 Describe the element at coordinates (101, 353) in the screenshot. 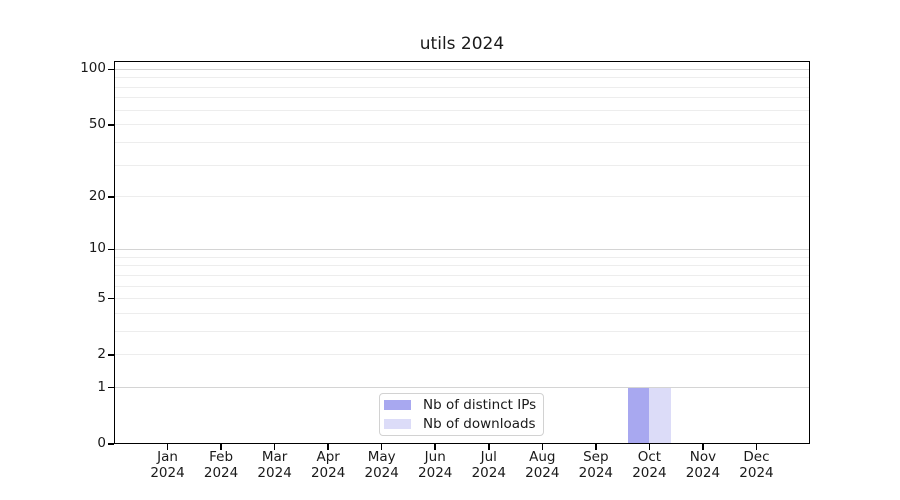

I see `y-tick-label-2: 2` at that location.